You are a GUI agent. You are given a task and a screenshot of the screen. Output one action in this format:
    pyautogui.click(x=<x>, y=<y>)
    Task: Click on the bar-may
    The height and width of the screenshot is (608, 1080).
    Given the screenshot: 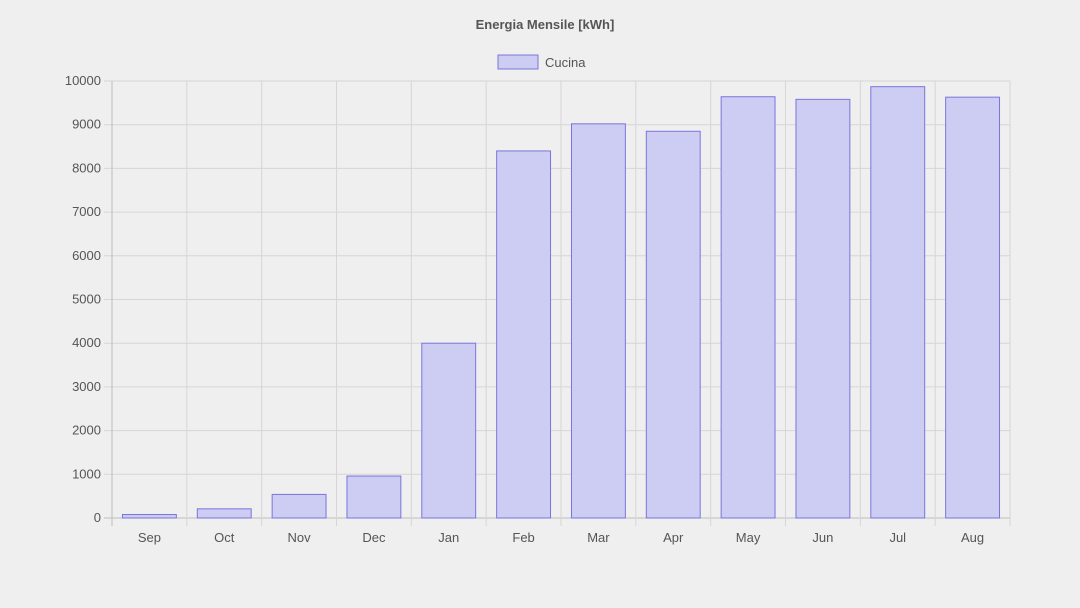 What is the action you would take?
    pyautogui.click(x=748, y=307)
    